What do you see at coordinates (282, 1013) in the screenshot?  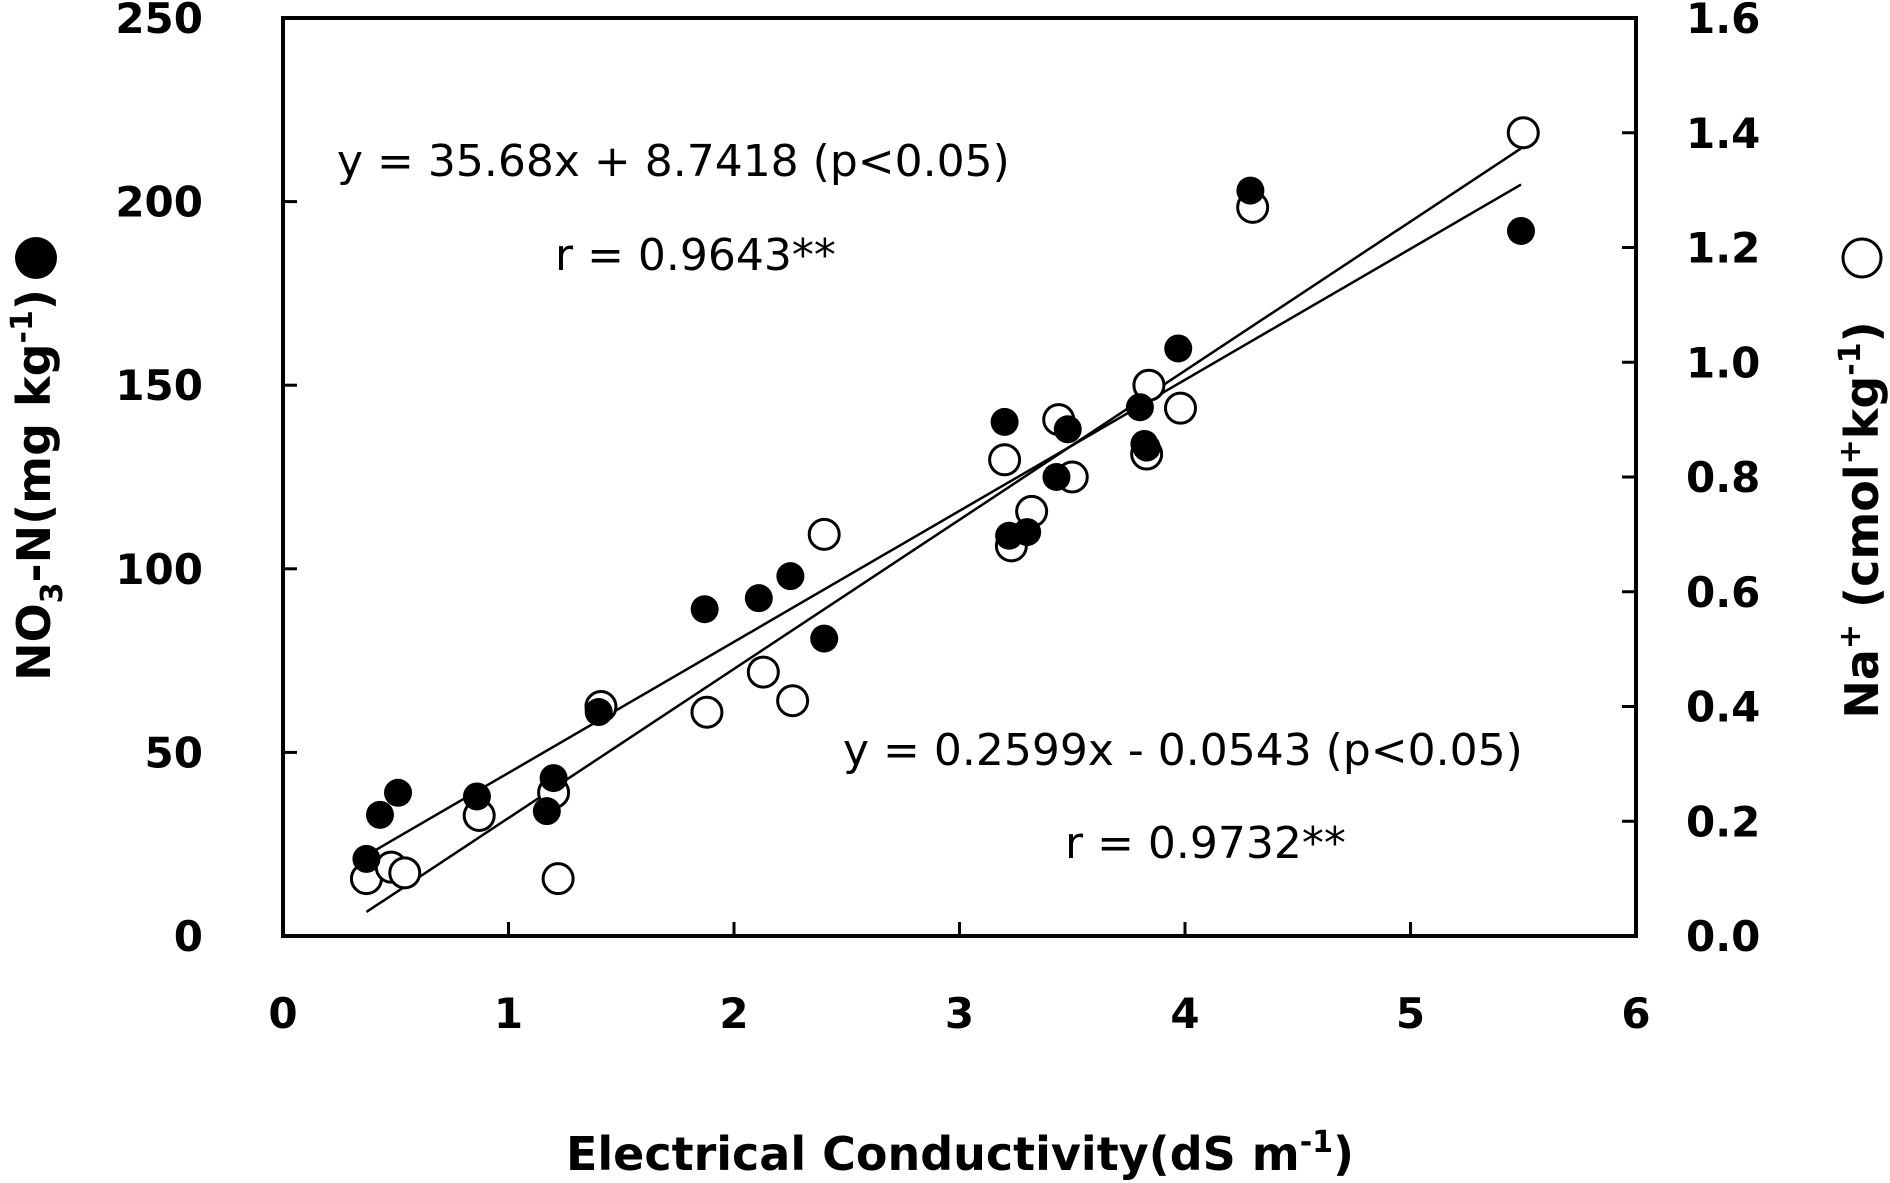 I see `x-tick-label: 0` at bounding box center [282, 1013].